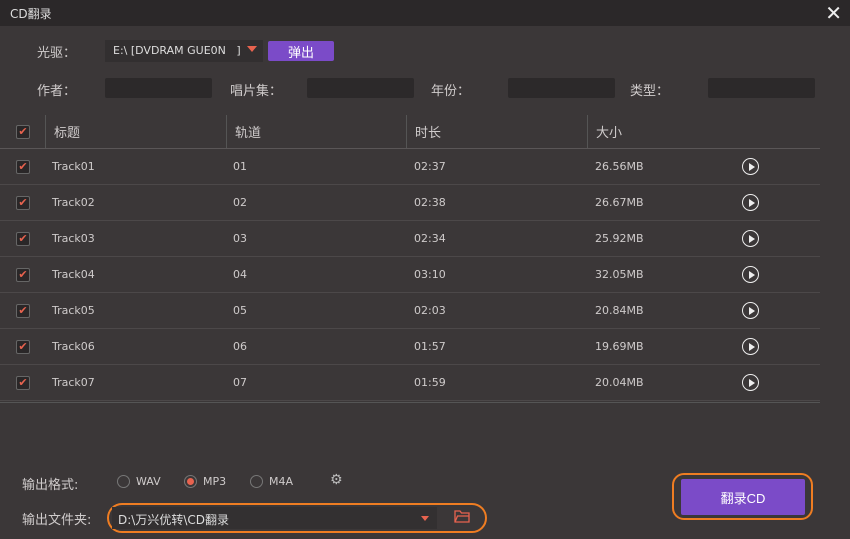 The image size is (850, 539). I want to click on header-size: 大小, so click(609, 133).